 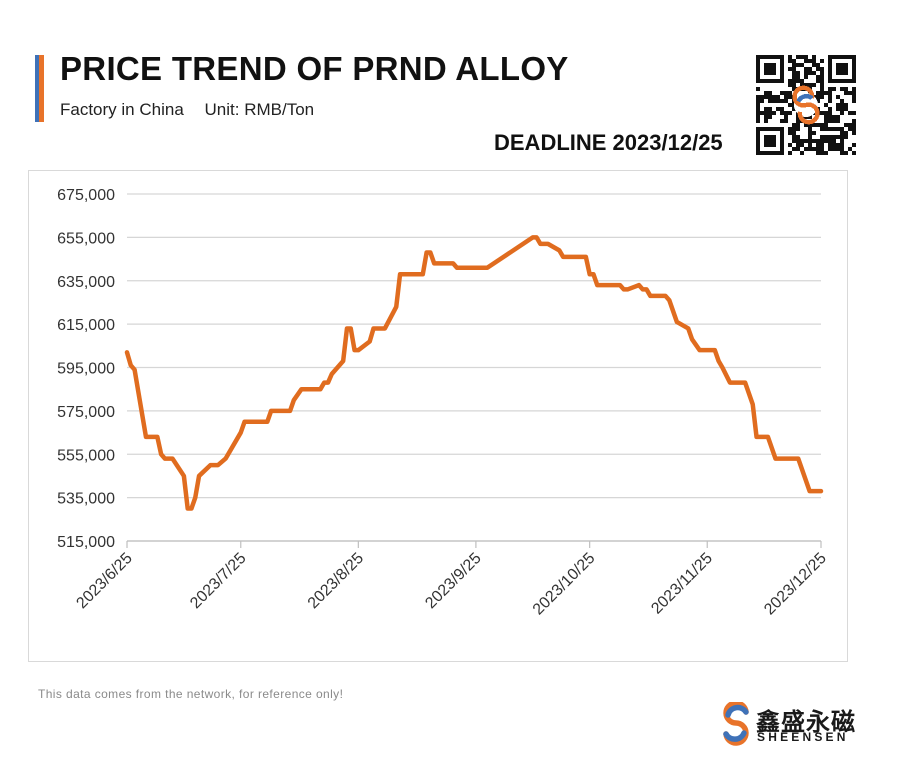 I want to click on y-tick-label: 675,000, so click(x=86, y=195).